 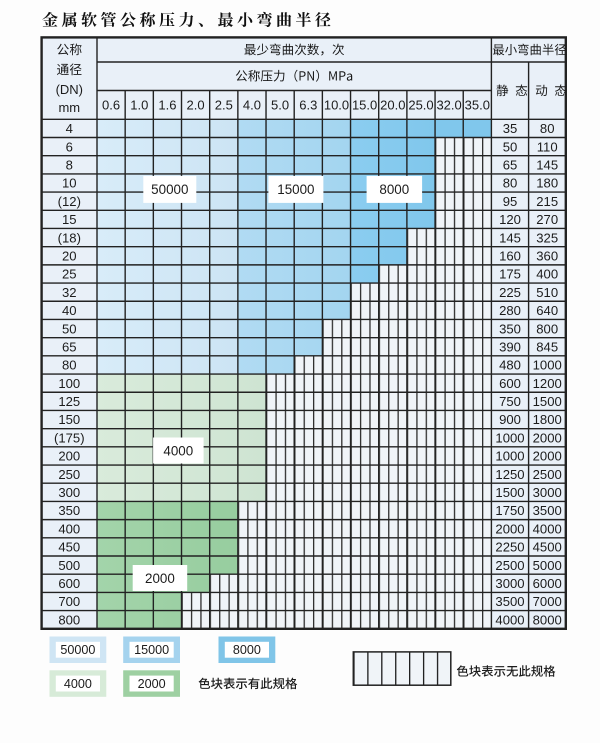 What do you see at coordinates (69, 89) in the screenshot?
I see `svg-text: (DN)` at bounding box center [69, 89].